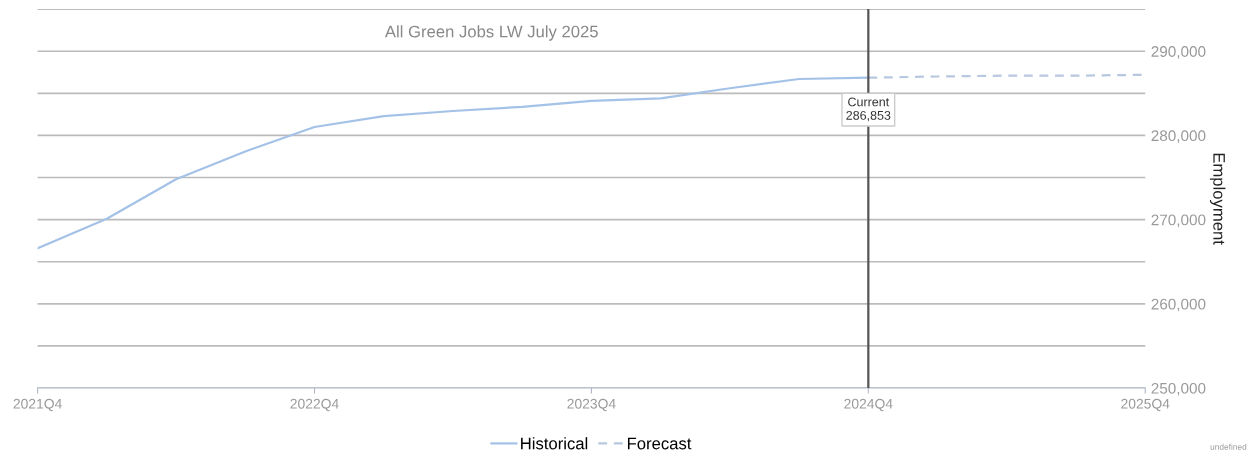 The height and width of the screenshot is (456, 1253). I want to click on x-tick-label: 2024Q4, so click(868, 405).